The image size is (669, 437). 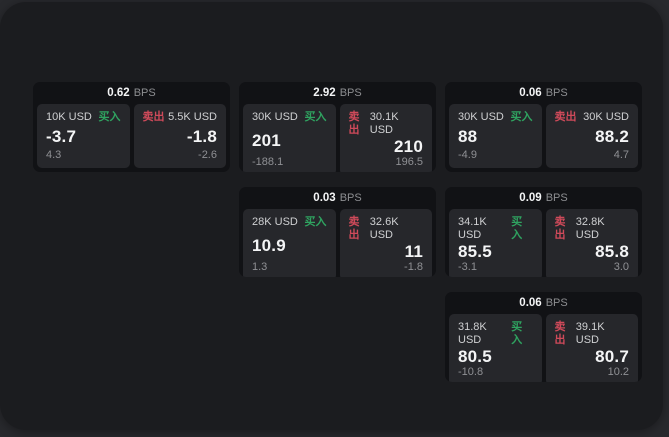 What do you see at coordinates (591, 243) in the screenshot?
I see `sell-panel: 卖出 32.8K USD 85.8 3.0` at bounding box center [591, 243].